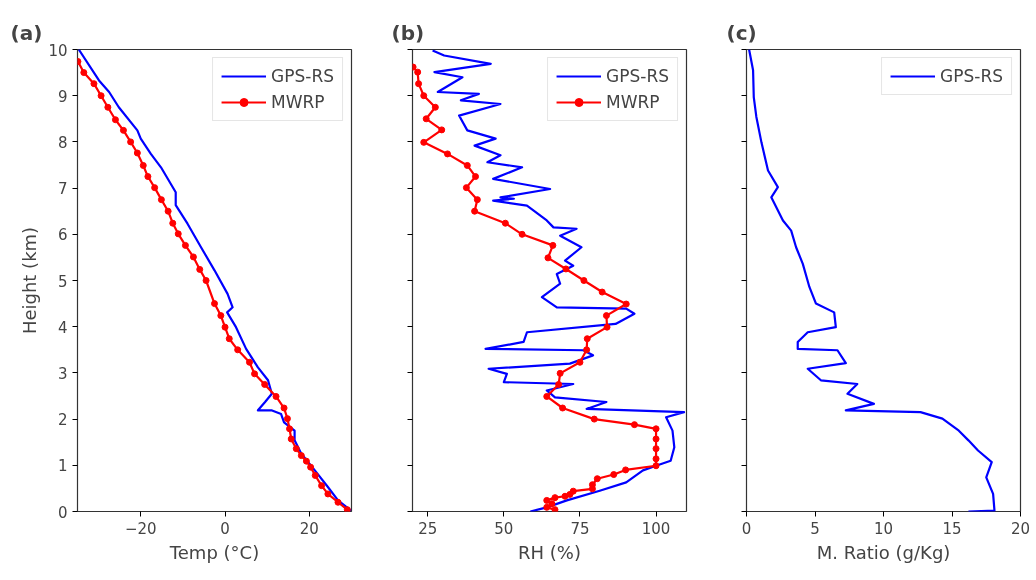  I want to click on y-axis-title: Height (km), so click(30, 280).